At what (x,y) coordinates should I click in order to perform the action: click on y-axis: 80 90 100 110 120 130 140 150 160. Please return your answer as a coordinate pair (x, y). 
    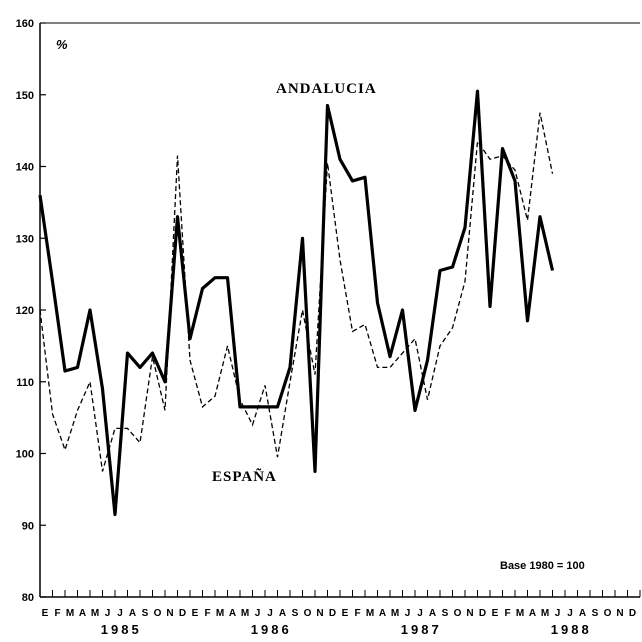
    Looking at the image, I should click on (31, 311).